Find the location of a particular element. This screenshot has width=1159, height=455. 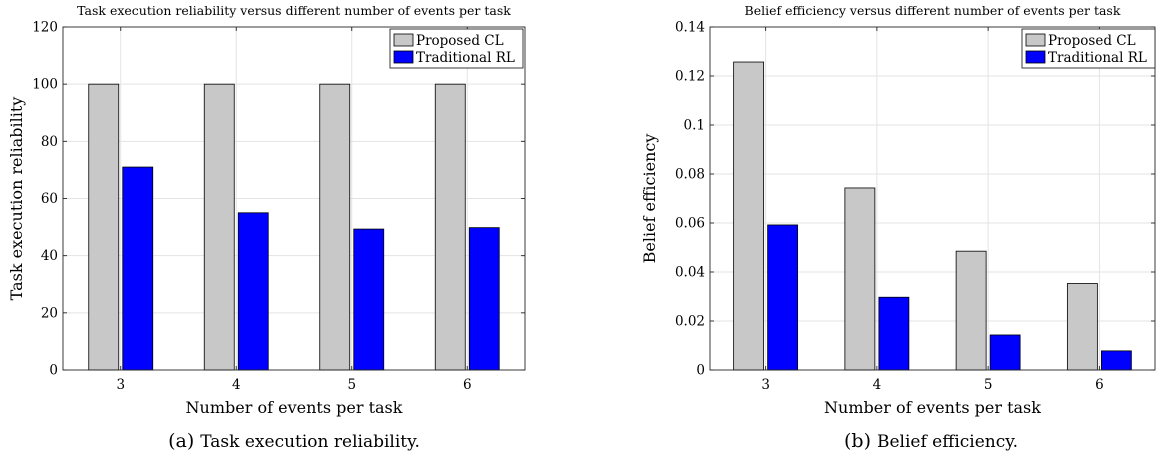

chart-a-legend-label-traditional-rl: Traditional RL is located at coordinates (465, 58).